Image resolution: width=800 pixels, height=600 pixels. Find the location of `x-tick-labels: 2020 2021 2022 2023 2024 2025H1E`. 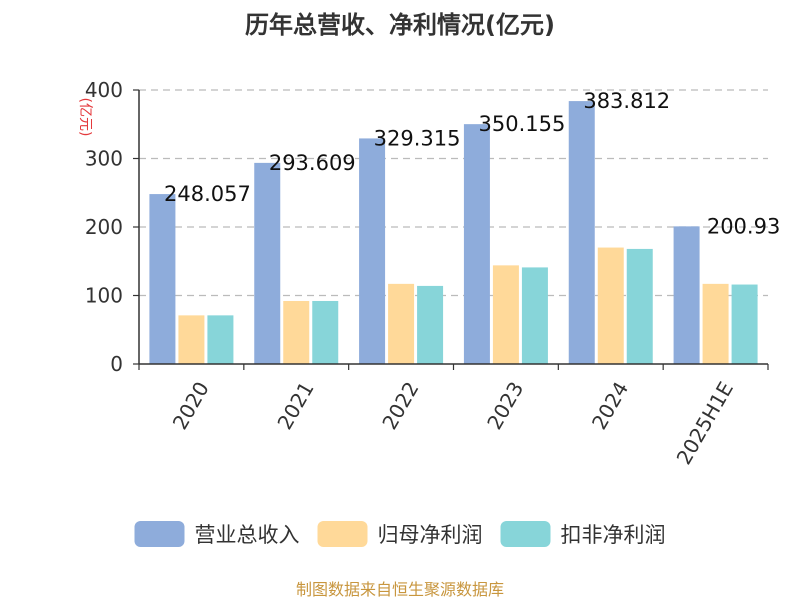

x-tick-labels: 2020 2021 2022 2023 2024 2025H1E is located at coordinates (453, 422).